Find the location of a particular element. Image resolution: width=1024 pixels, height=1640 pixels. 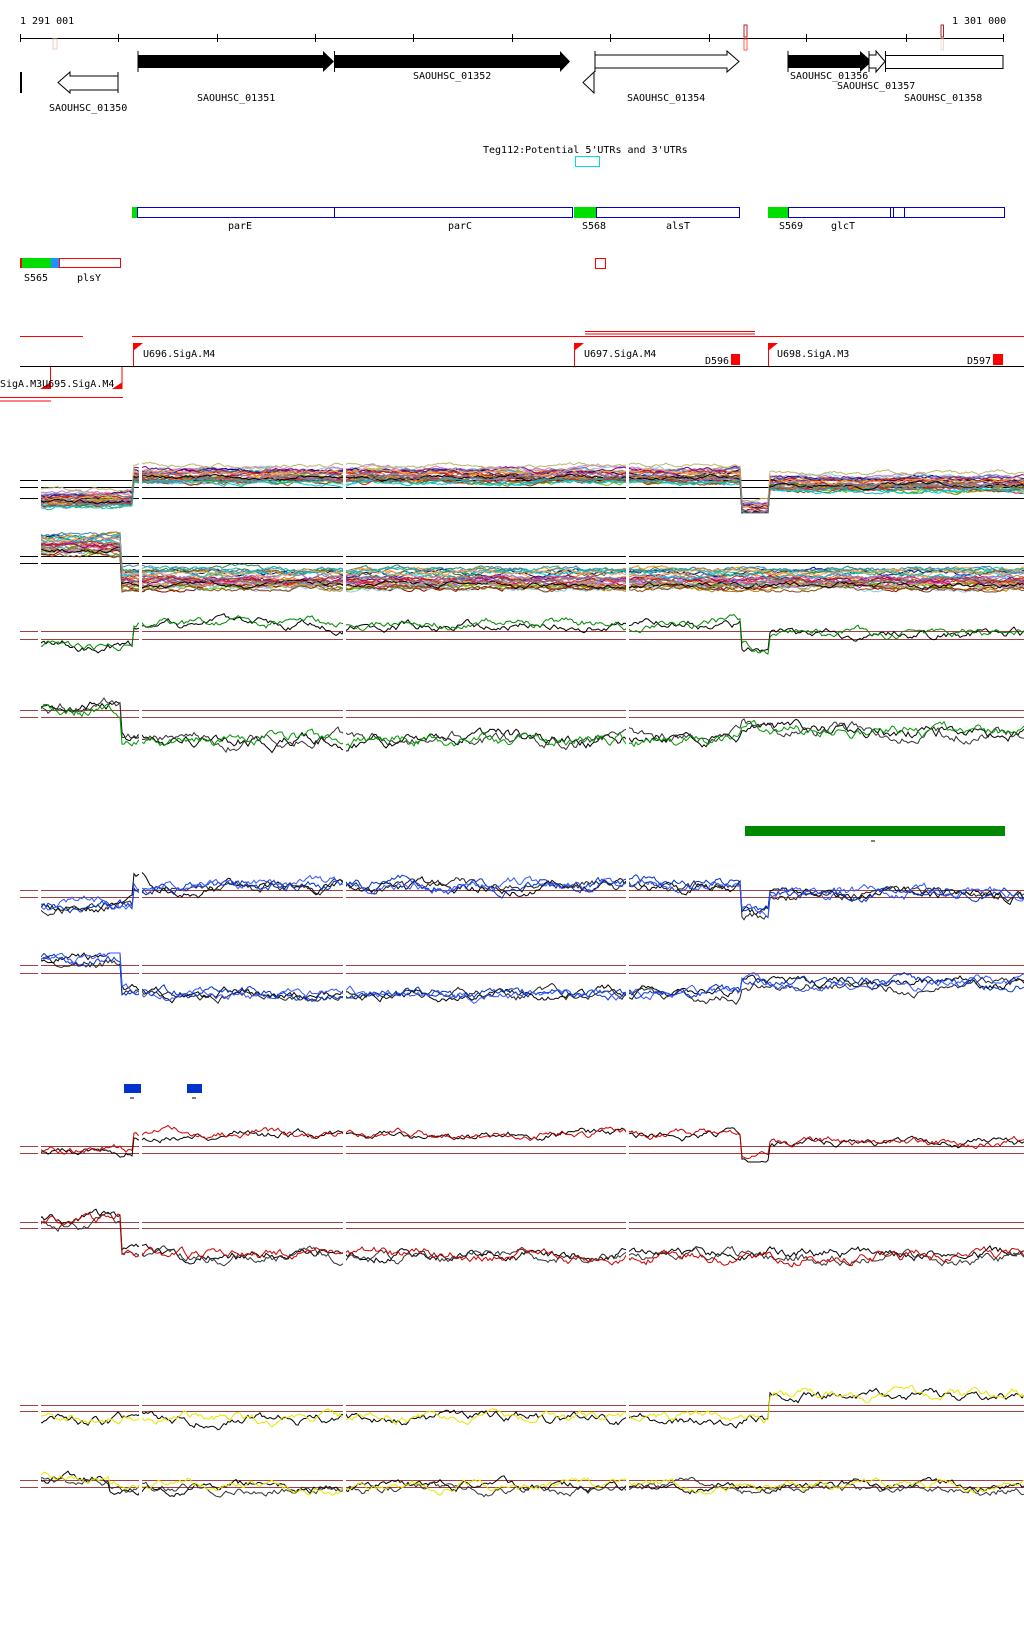

promoter-U696: U696.SigA.M4 is located at coordinates (174, 354).